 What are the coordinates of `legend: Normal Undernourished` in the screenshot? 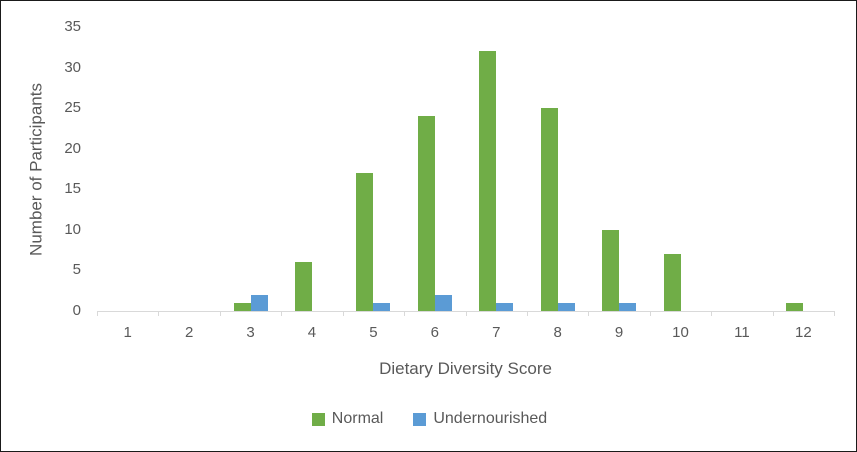 It's located at (428, 419).